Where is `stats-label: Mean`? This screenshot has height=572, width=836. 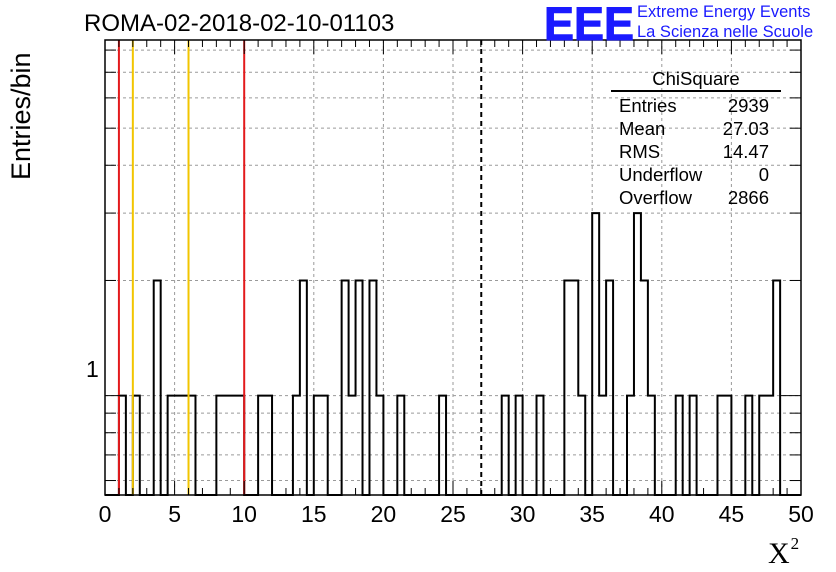 stats-label: Mean is located at coordinates (642, 128).